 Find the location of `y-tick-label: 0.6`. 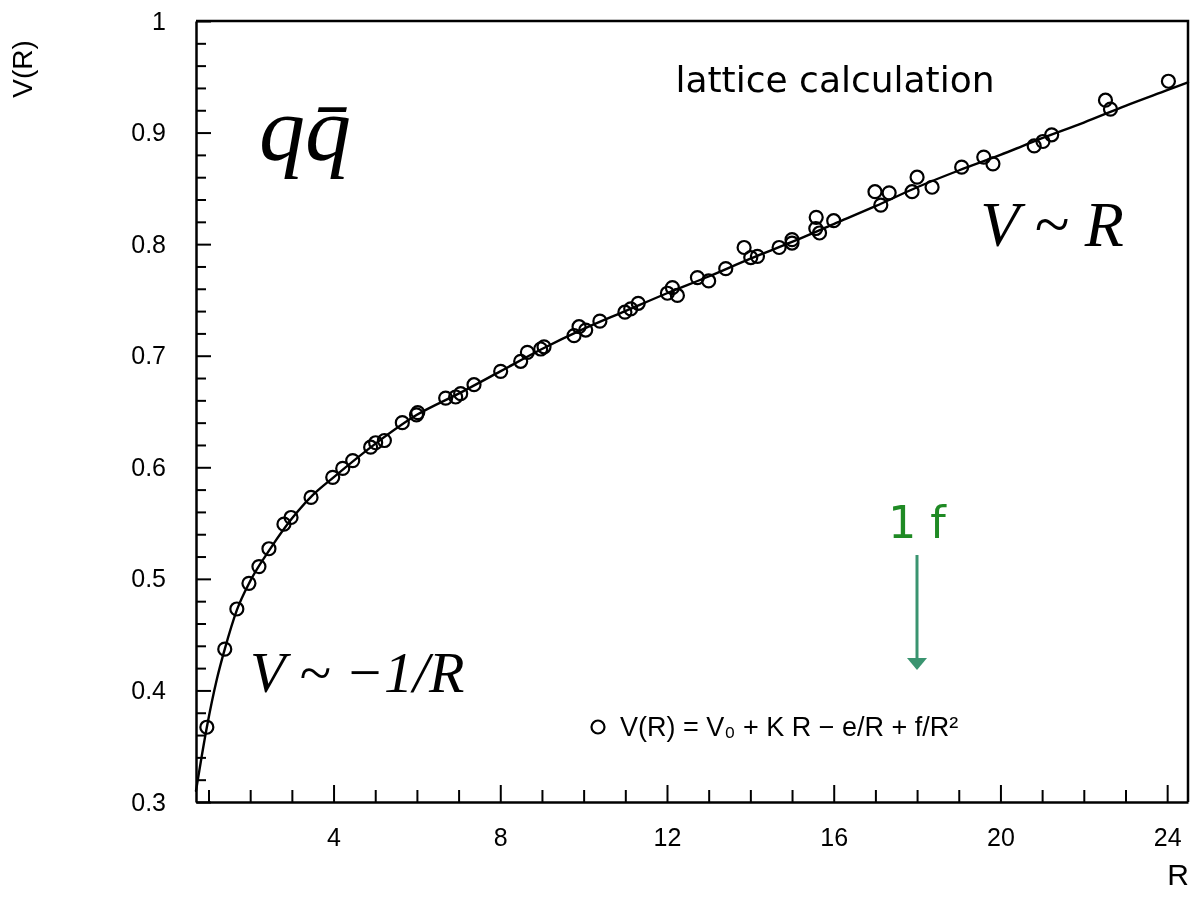

y-tick-label: 0.6 is located at coordinates (148, 466).